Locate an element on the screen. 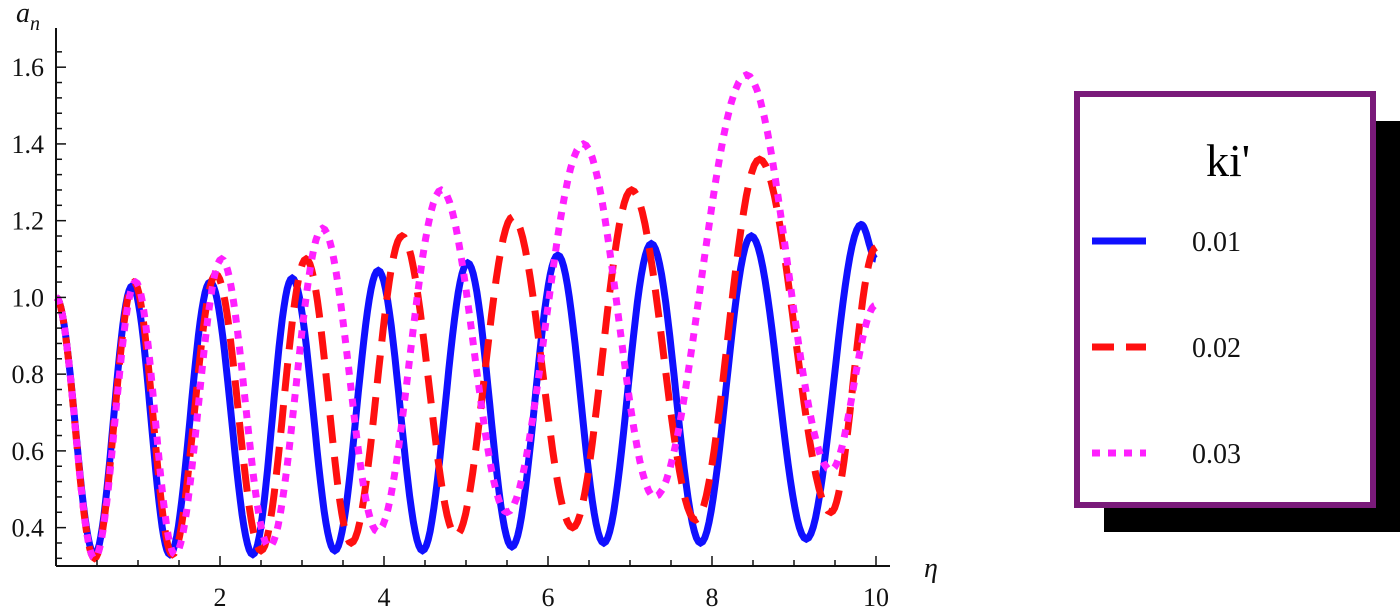 This screenshot has width=1400, height=611. y-tick-label: 0.4 is located at coordinates (28, 528).